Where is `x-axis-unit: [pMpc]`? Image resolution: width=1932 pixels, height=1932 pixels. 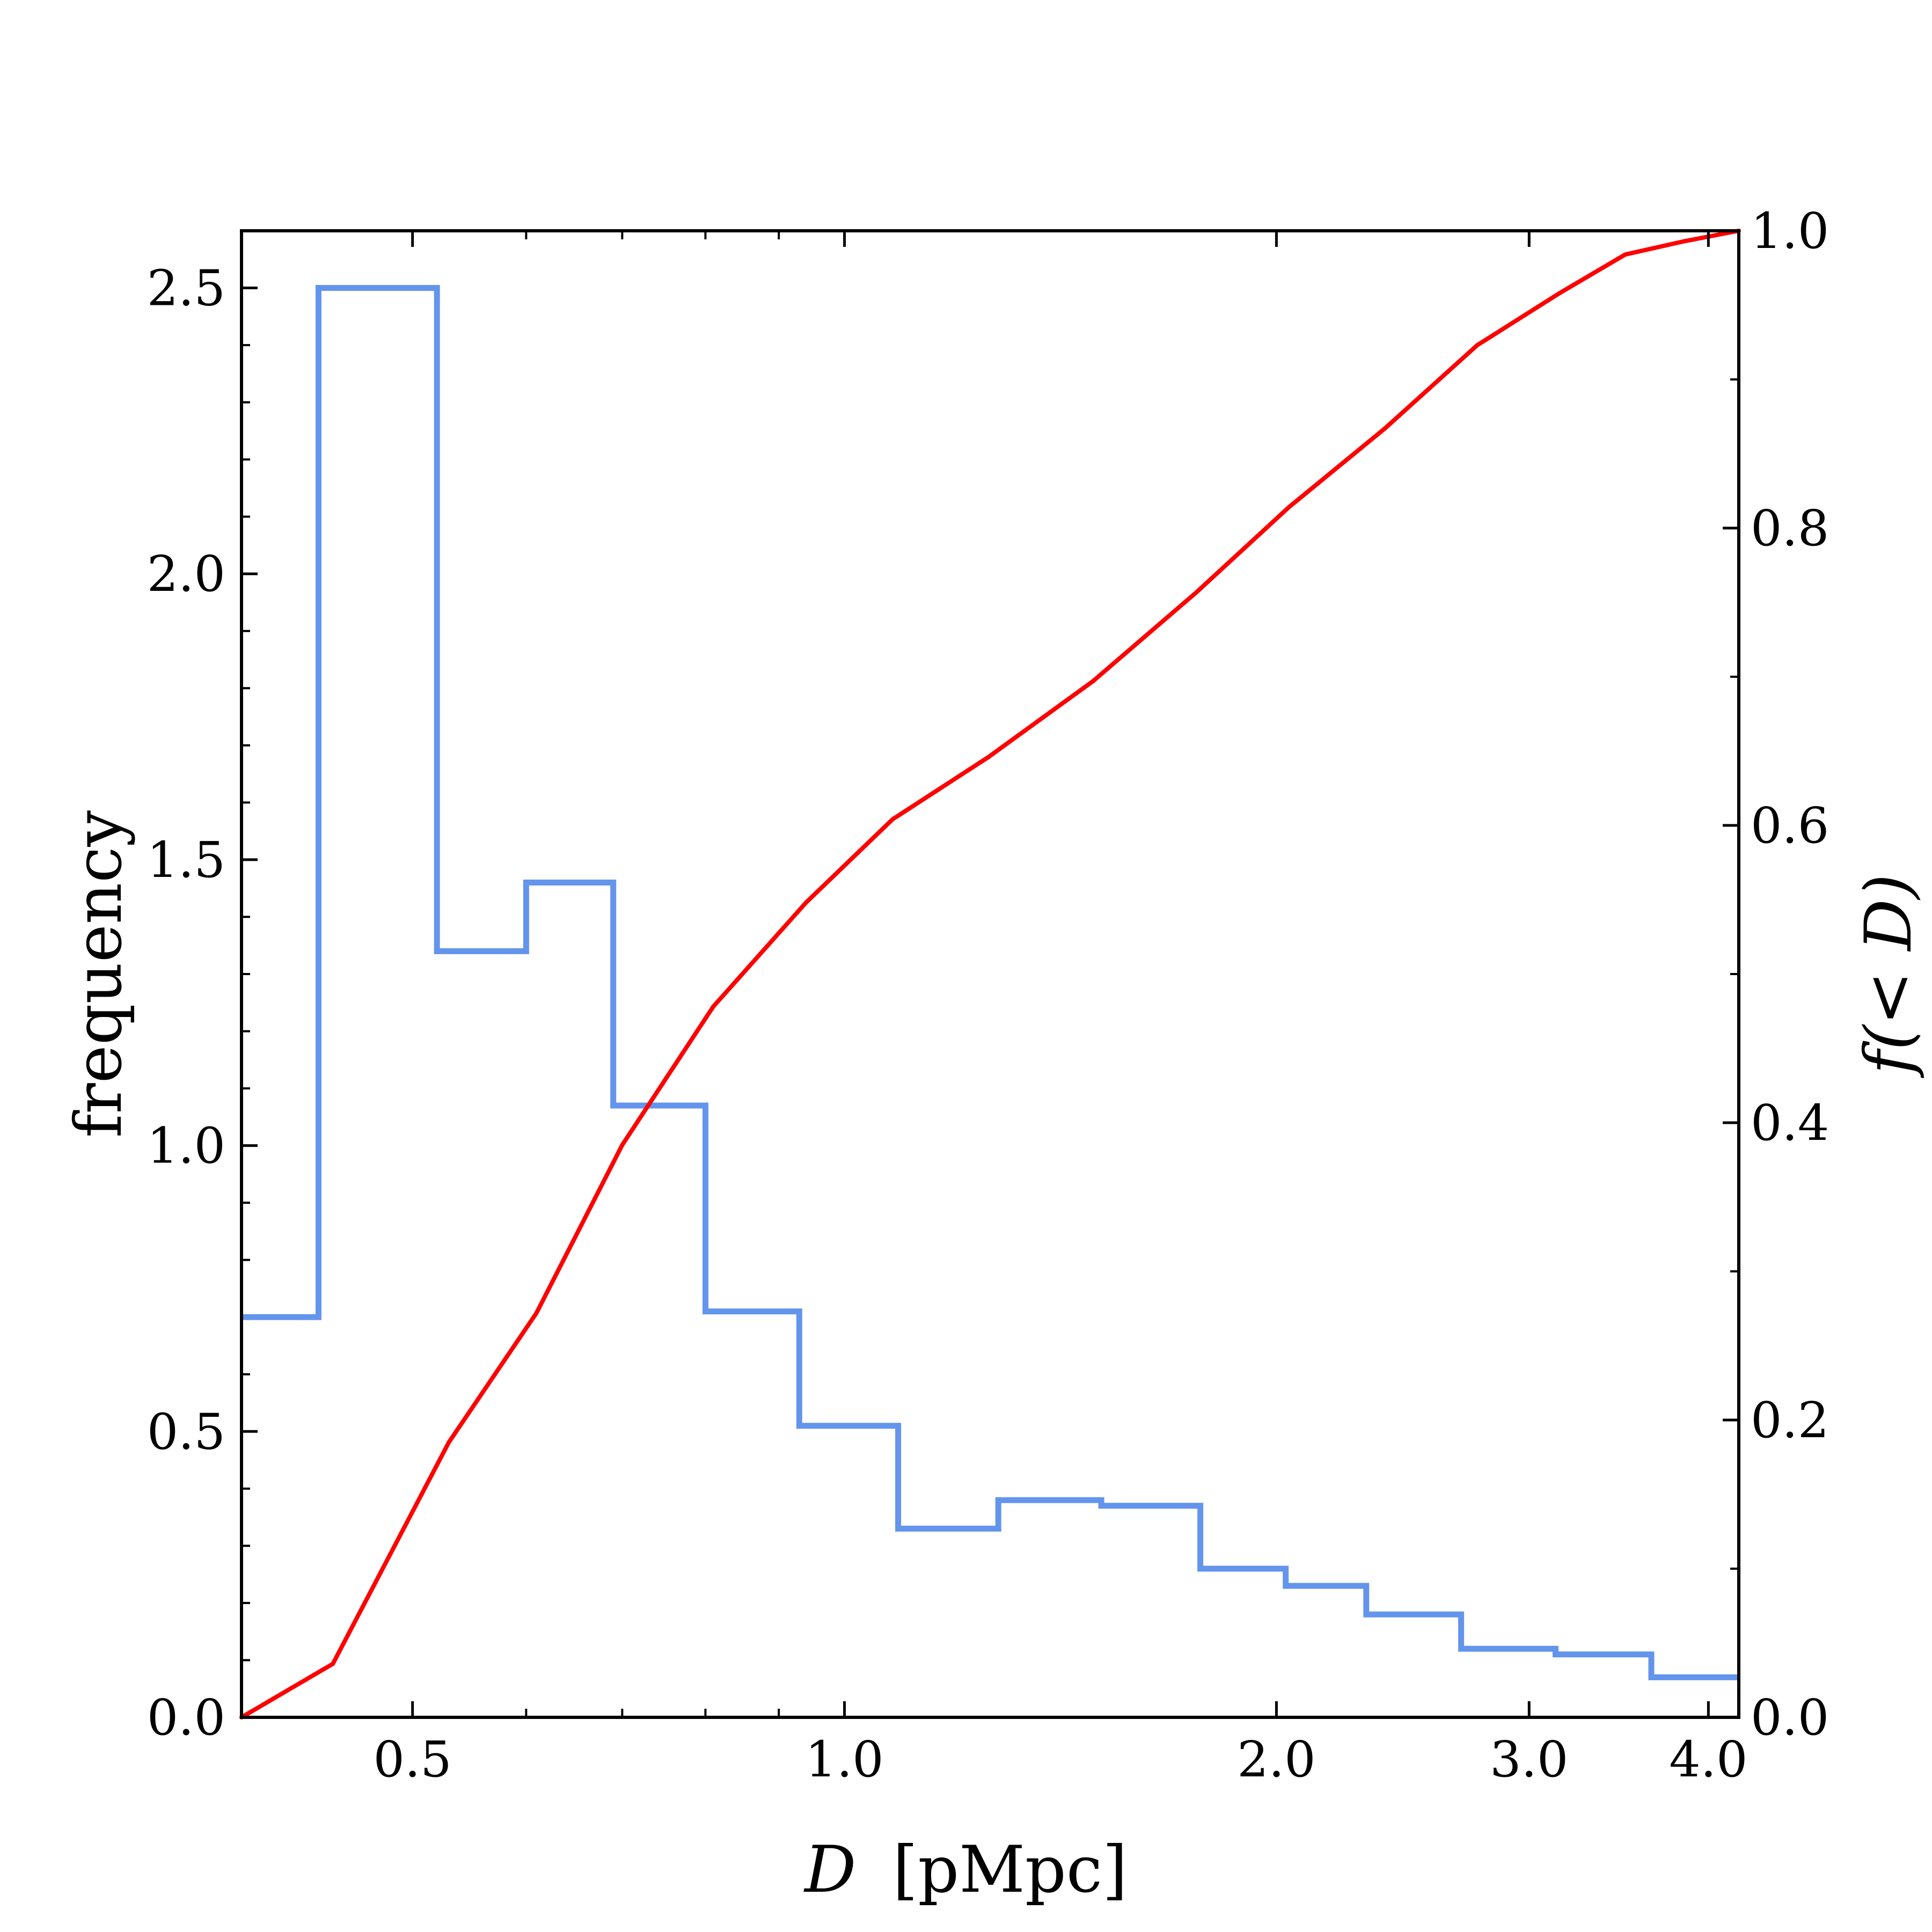
x-axis-unit: [pMpc] is located at coordinates (1010, 1870).